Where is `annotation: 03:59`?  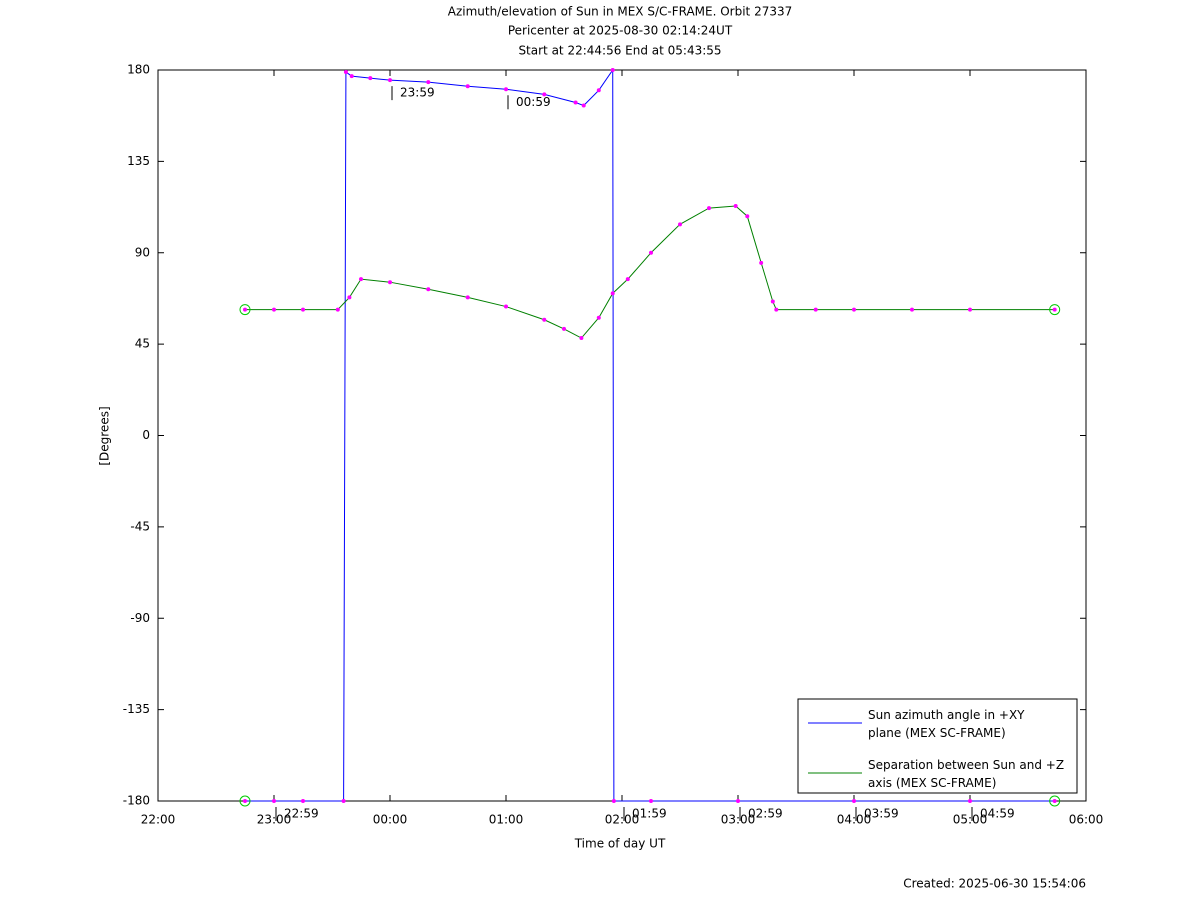 annotation: 03:59 is located at coordinates (881, 814).